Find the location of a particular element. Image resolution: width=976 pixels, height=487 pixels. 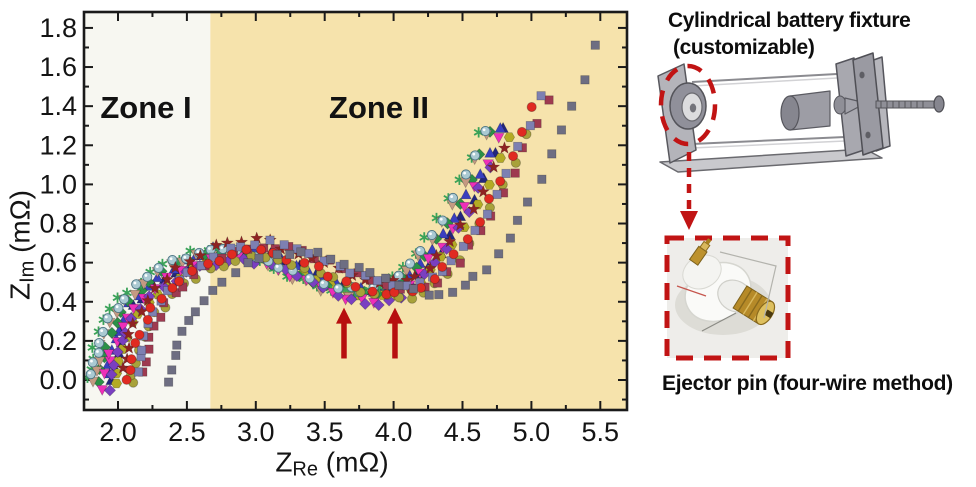

x-axis-units: (mΩ) is located at coordinates (353, 462).